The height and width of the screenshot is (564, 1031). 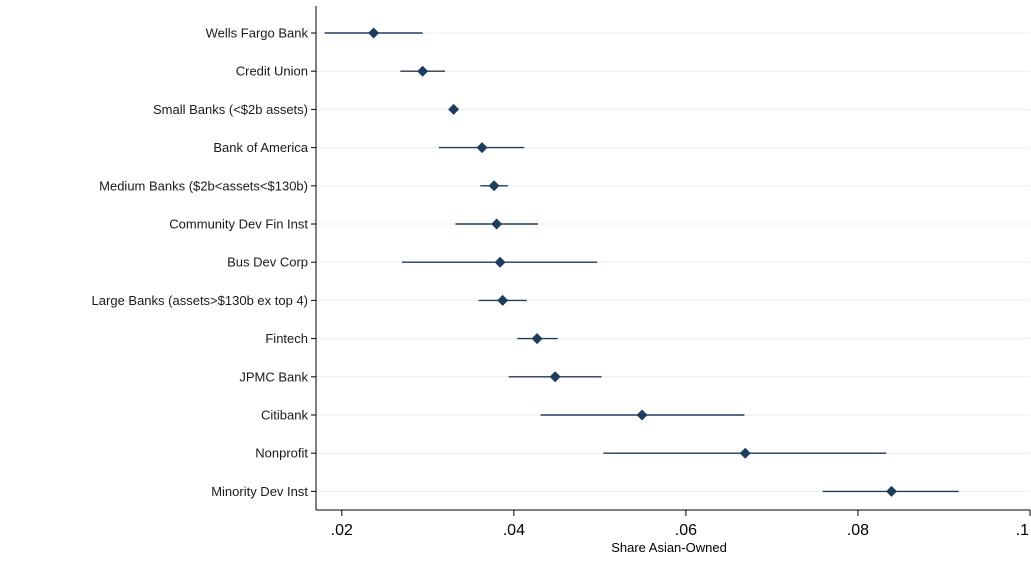 What do you see at coordinates (259, 491) in the screenshot?
I see `category-label: Minority Dev Inst` at bounding box center [259, 491].